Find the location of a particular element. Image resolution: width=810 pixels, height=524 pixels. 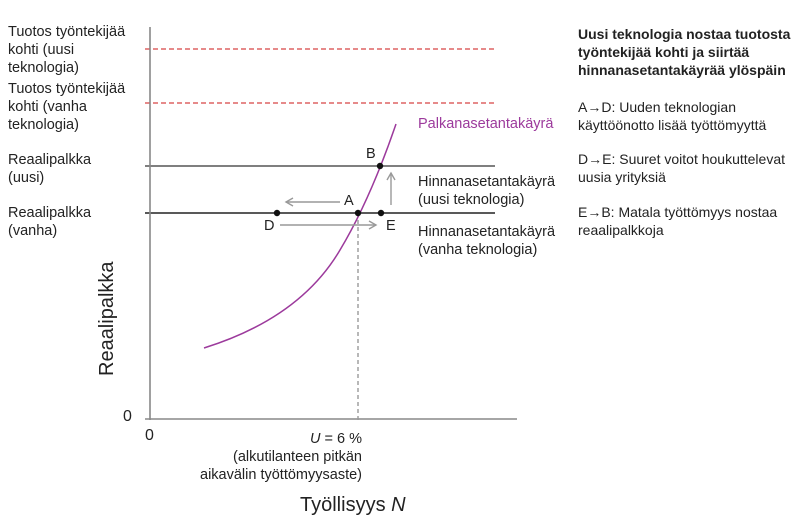

point-b-dot is located at coordinates (380, 166).